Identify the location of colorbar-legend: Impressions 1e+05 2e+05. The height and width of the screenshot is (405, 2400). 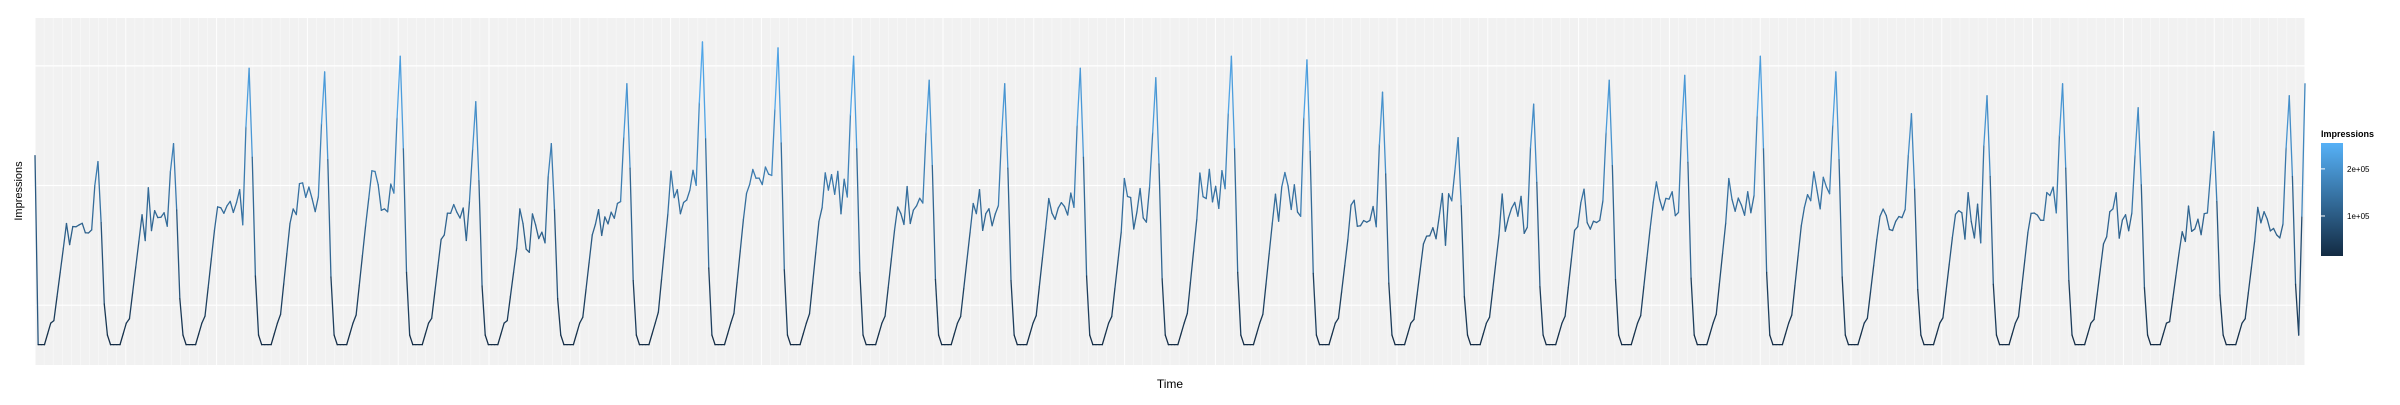
(2347, 192).